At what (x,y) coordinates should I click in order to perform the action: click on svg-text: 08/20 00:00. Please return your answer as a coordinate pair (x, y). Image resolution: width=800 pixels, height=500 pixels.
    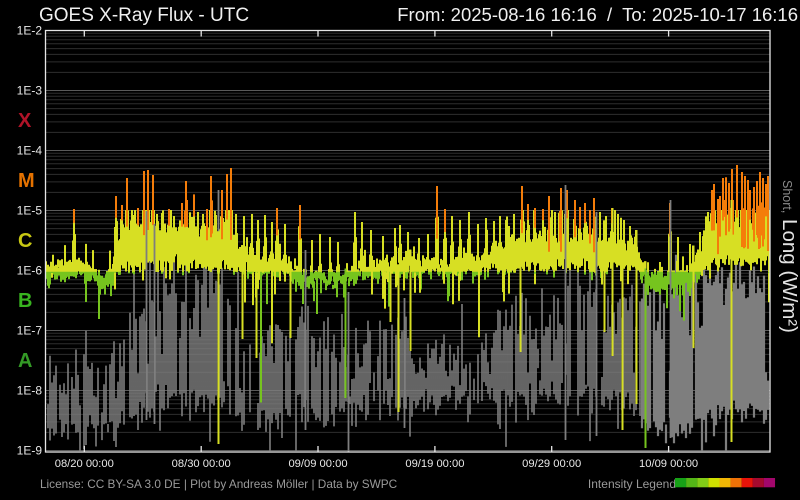
    Looking at the image, I should click on (84, 464).